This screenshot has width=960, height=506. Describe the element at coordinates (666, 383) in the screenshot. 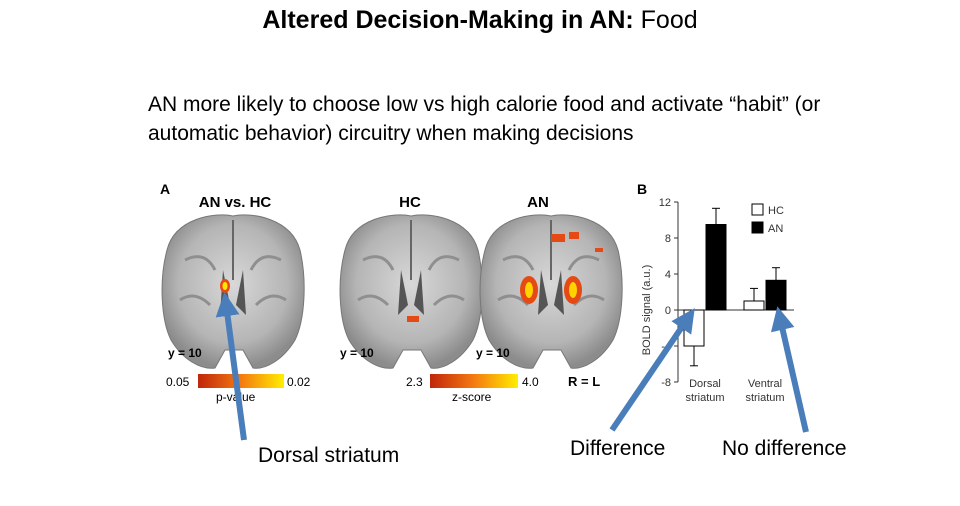

I see `y-tick-label: -8` at that location.